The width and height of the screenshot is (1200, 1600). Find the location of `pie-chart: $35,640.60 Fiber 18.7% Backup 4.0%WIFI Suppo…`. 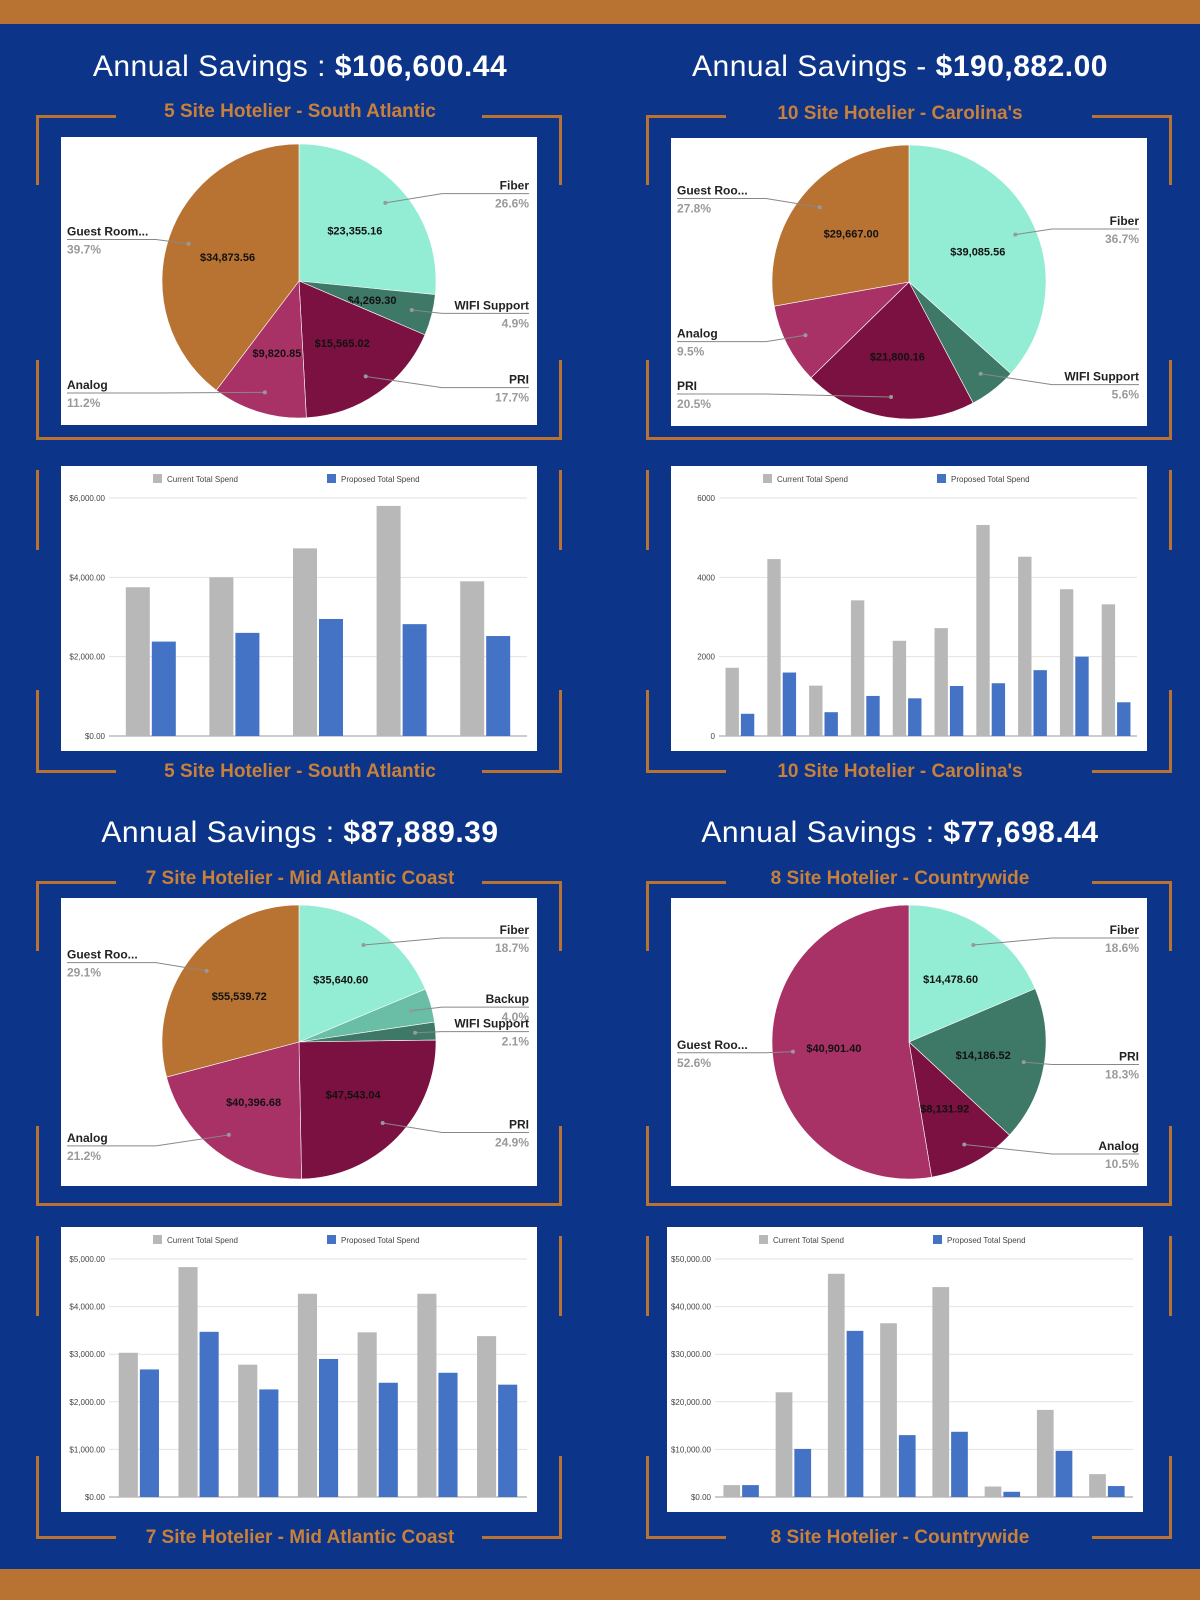

pie-chart: $35,640.60 Fiber 18.7% Backup 4.0%WIFI Suppo… is located at coordinates (298, 1042).